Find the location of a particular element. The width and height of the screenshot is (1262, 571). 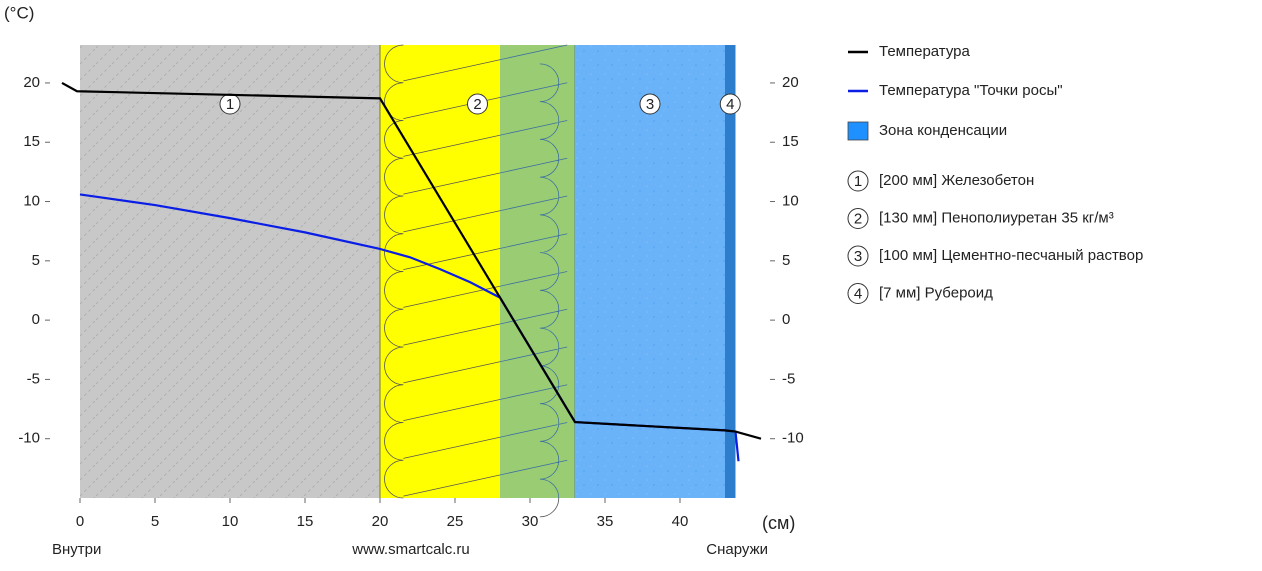

layer-badge-label: 2 is located at coordinates (477, 104).